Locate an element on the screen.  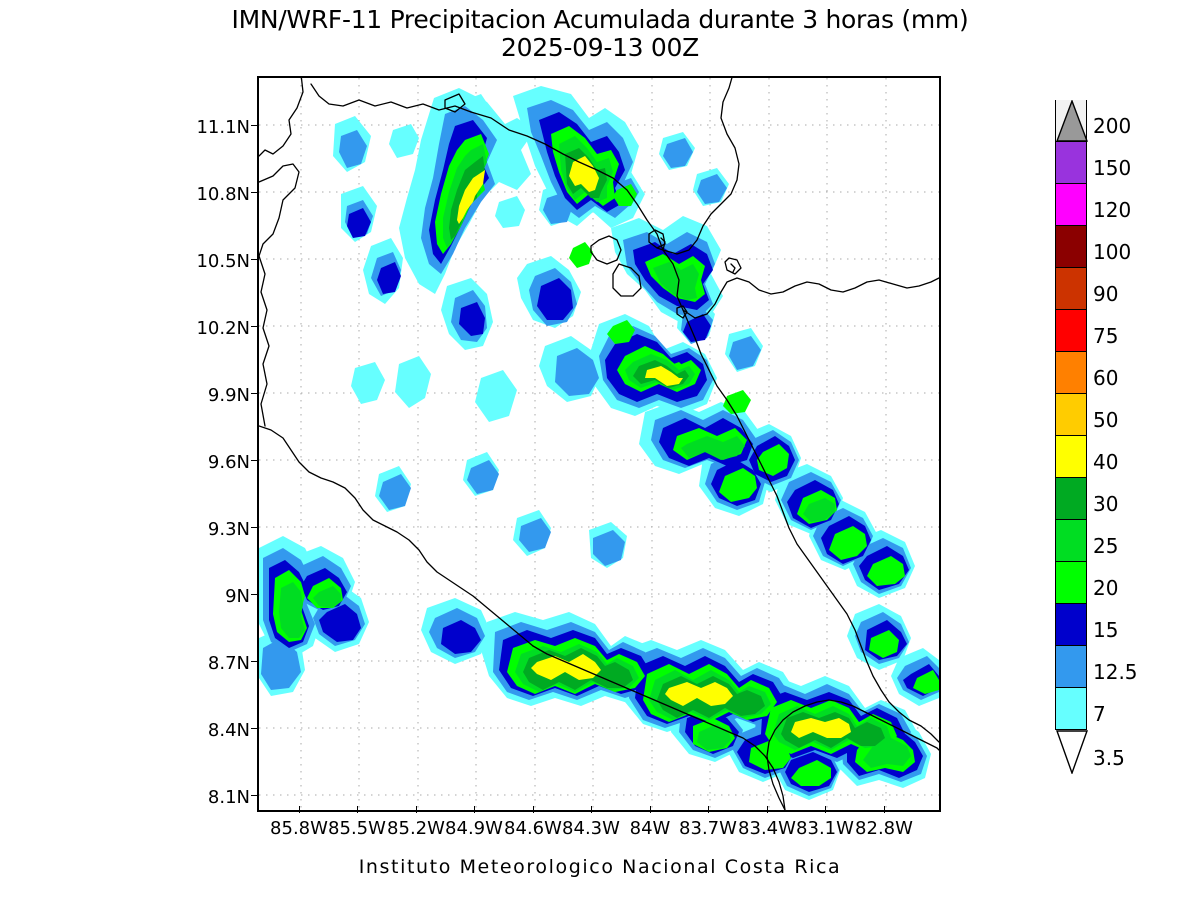
cb-label-200: 200 is located at coordinates (1112, 126).